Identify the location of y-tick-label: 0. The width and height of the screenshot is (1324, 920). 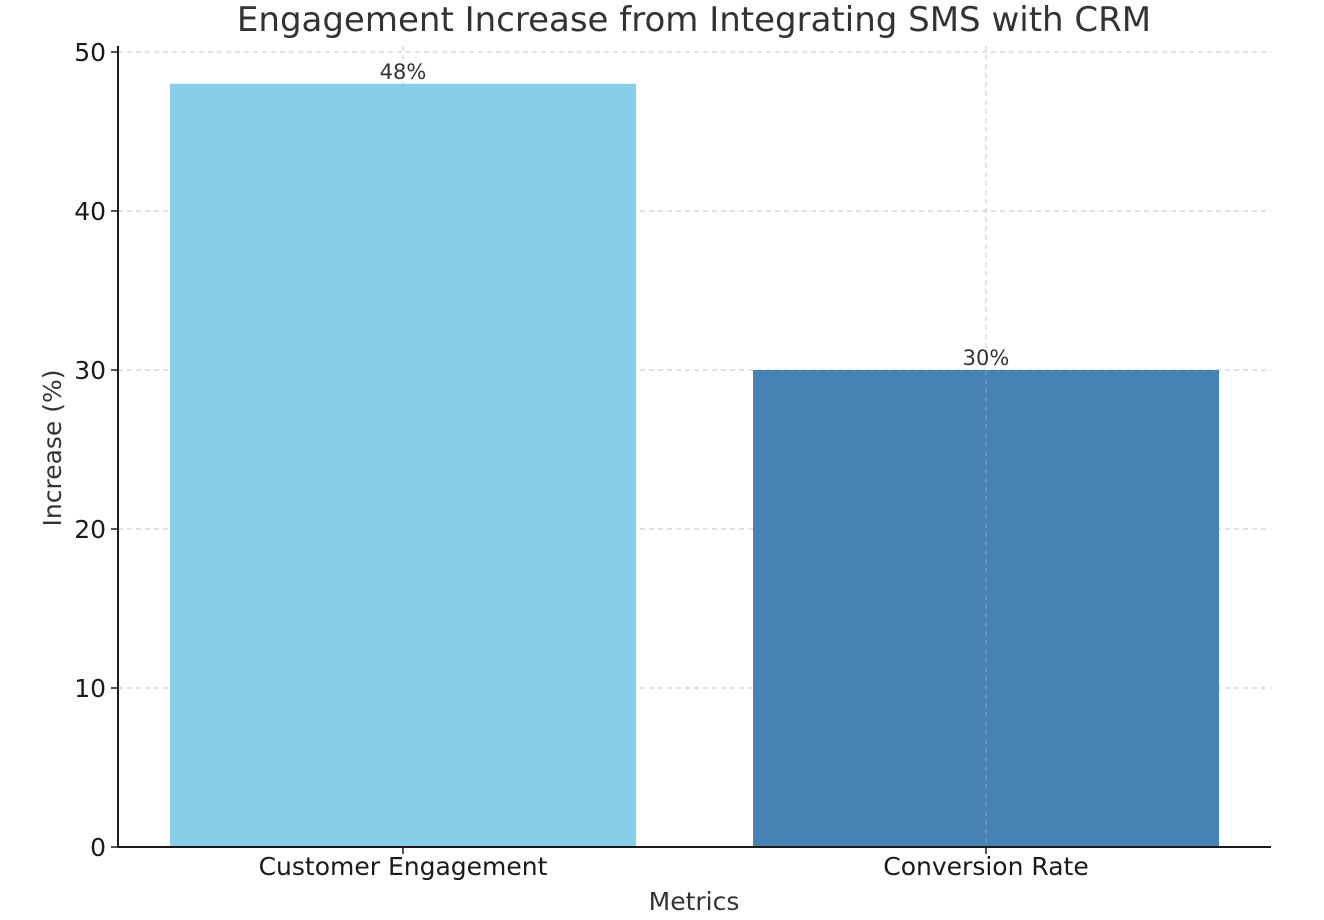
(98, 847).